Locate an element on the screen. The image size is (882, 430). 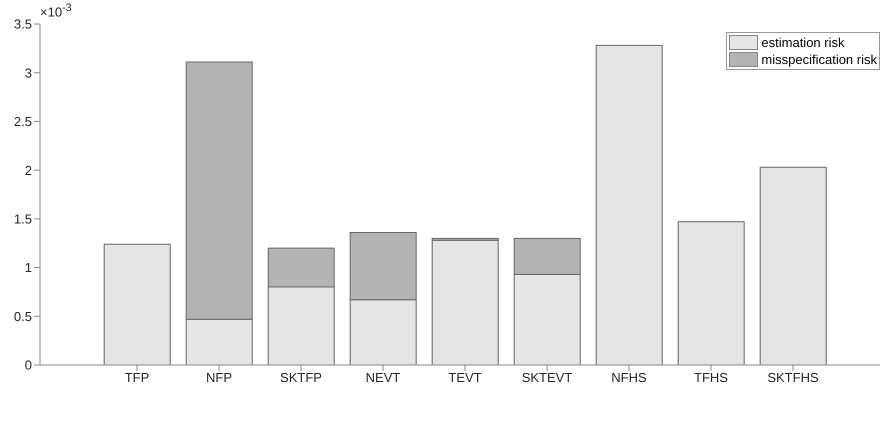
x-tick-label: TEVT is located at coordinates (465, 378).